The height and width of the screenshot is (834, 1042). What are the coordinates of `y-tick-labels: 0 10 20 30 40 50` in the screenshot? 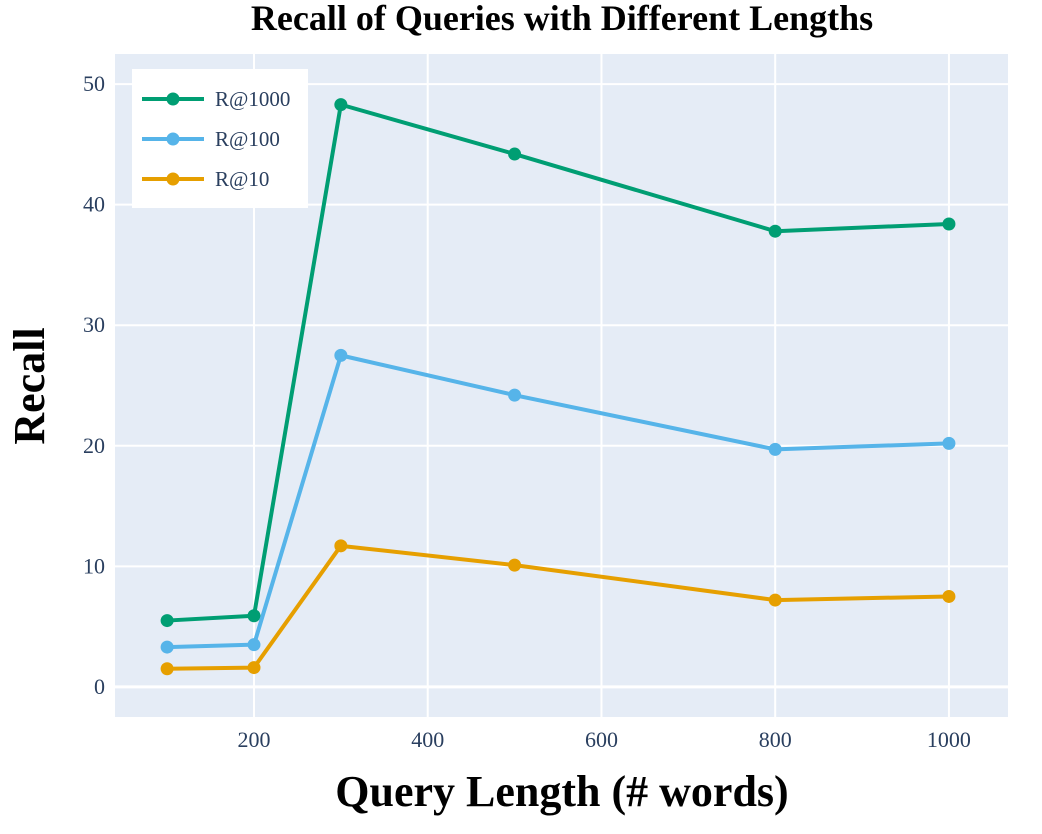 It's located at (94, 385).